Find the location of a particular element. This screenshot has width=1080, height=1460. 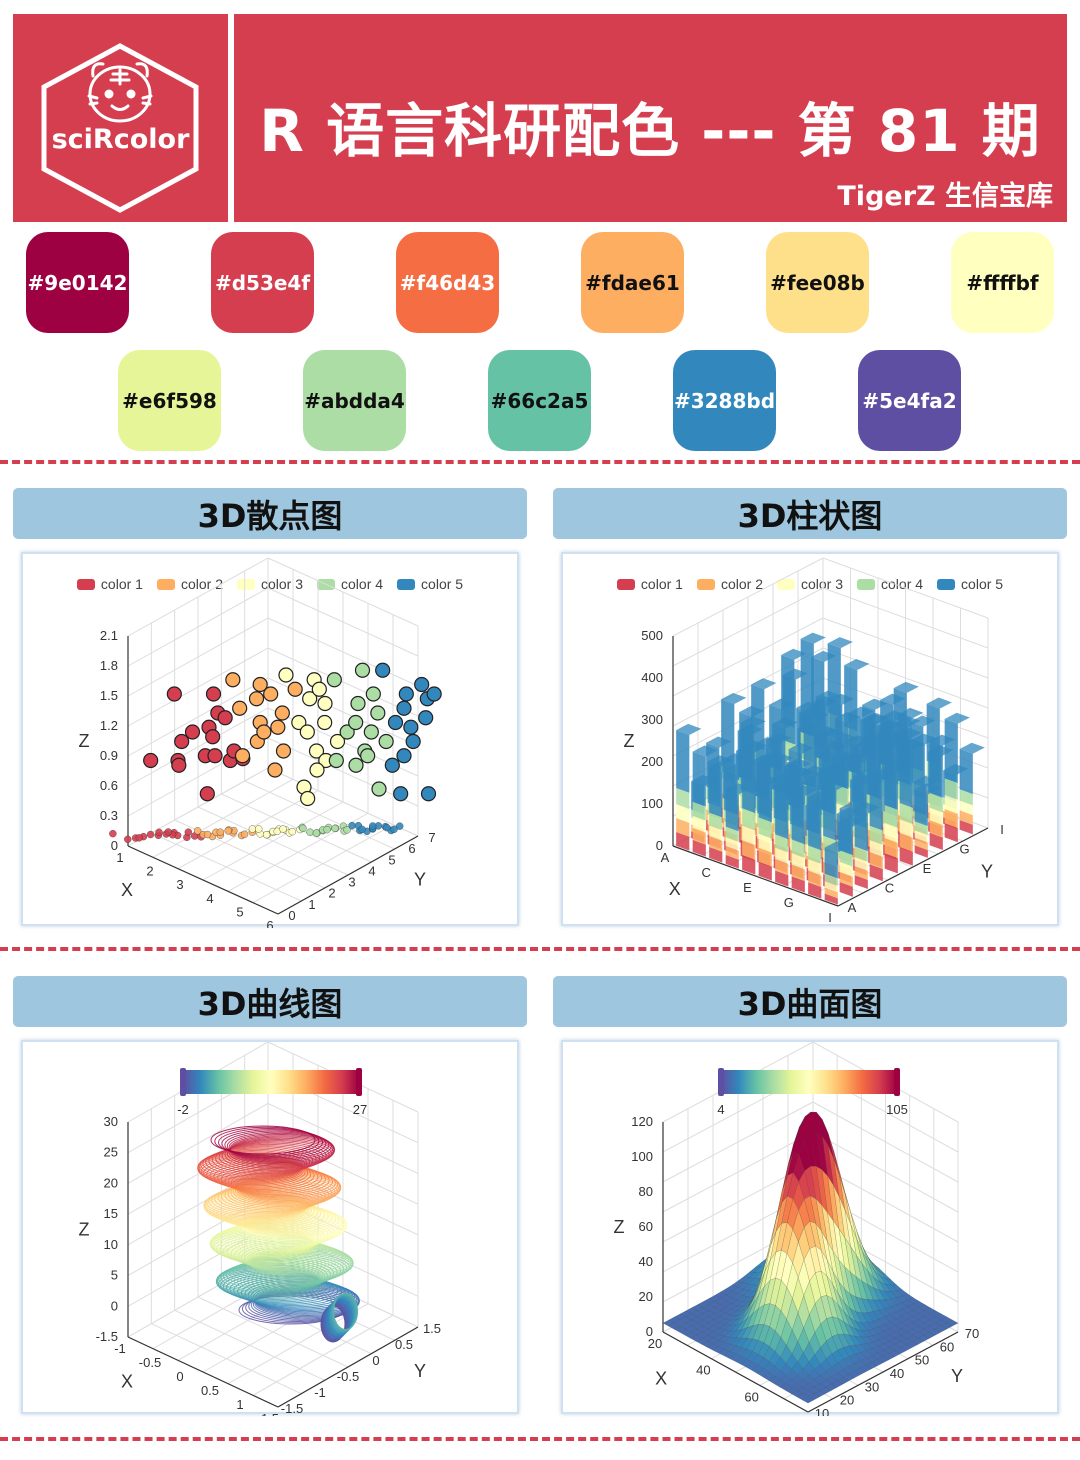

x-tick-label: 4 is located at coordinates (209, 898).